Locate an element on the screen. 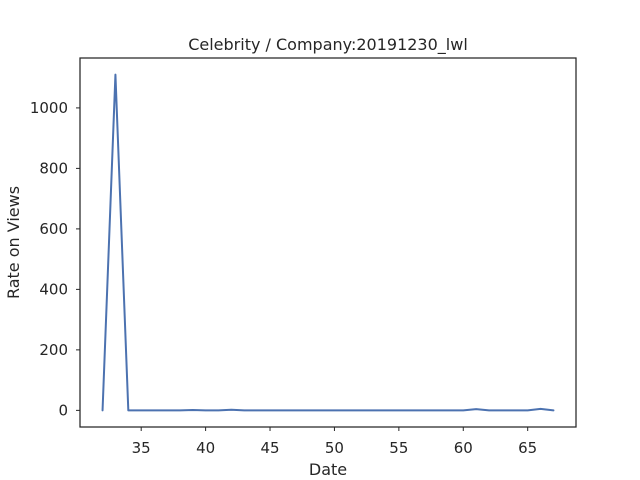  x-axis: 35 40 45 50 55 60 65 is located at coordinates (334, 442).